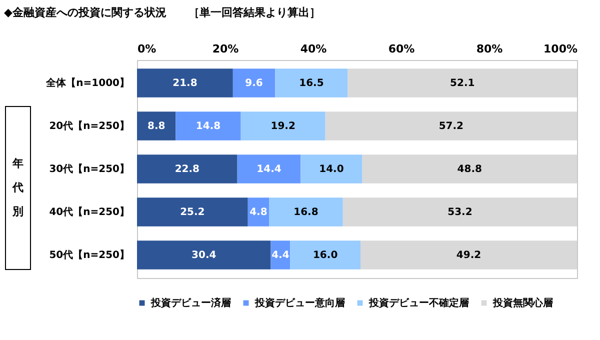 This screenshot has height=340, width=600. What do you see at coordinates (311, 84) in the screenshot?
I see `data-label: 16.5` at bounding box center [311, 84].